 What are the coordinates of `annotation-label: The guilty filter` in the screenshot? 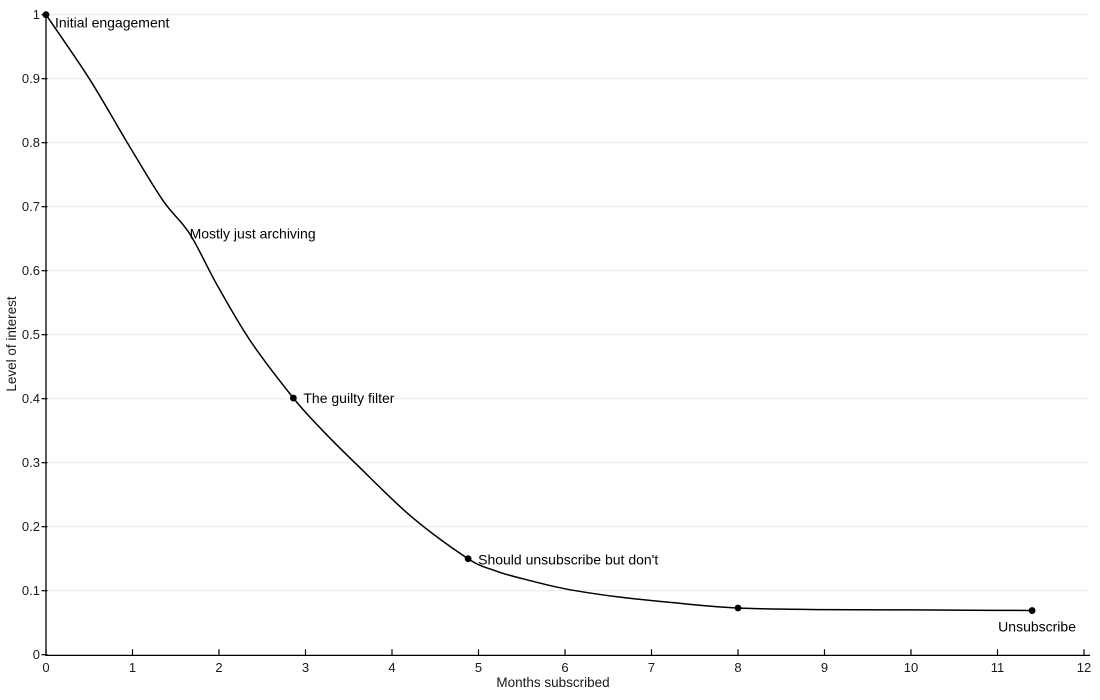 It's located at (348, 398).